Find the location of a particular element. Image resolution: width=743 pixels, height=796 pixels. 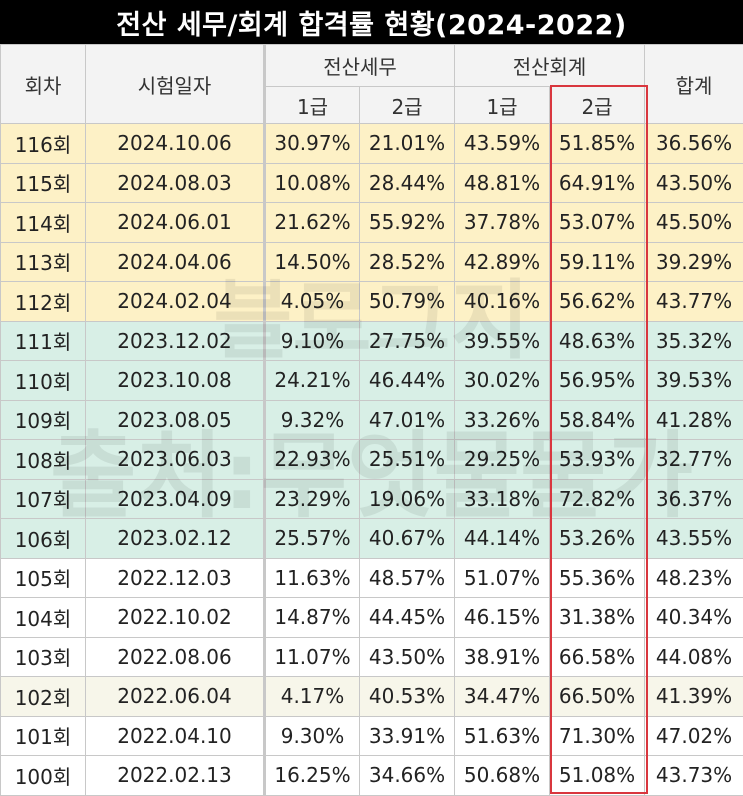

exam-date-cell: 2024.06.01 is located at coordinates (175, 223).